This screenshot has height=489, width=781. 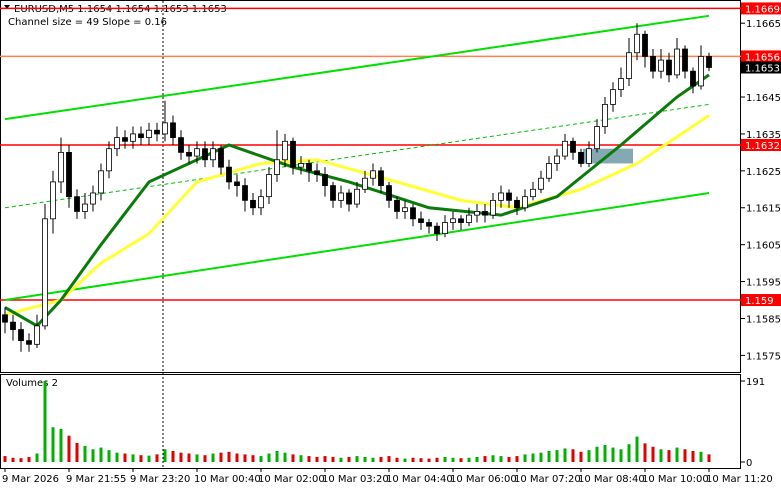 What do you see at coordinates (763, 24) in the screenshot?
I see `y-tick-label: 1.1665` at bounding box center [763, 24].